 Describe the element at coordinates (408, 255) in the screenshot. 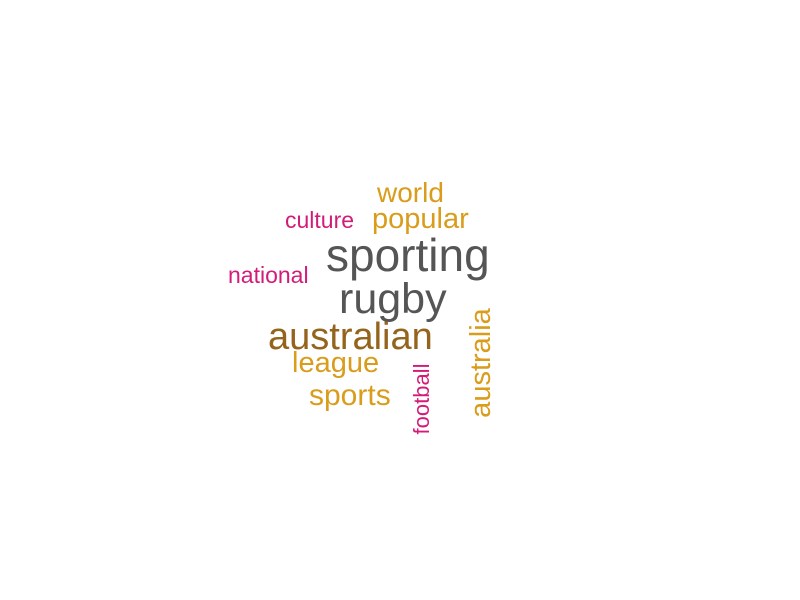

I see `word-sporting: sporting` at that location.